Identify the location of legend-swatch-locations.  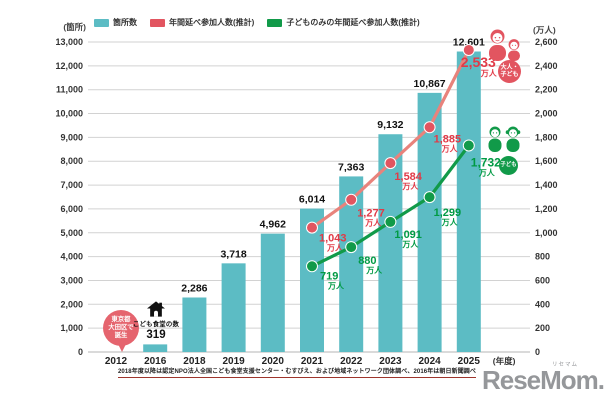
(101, 22).